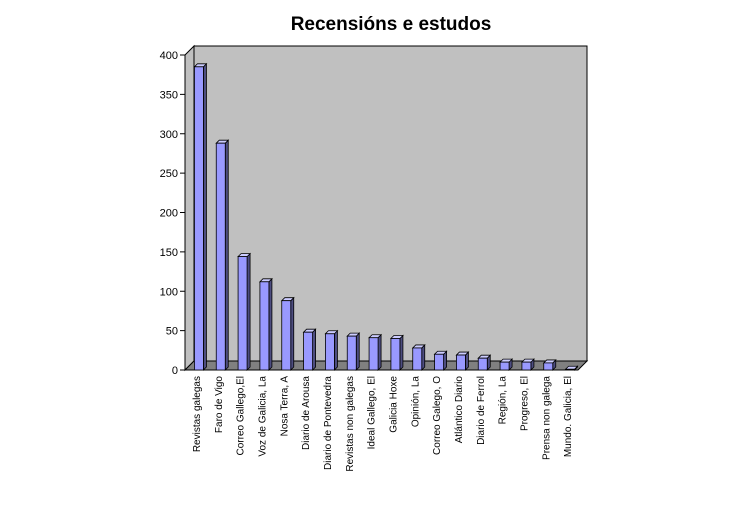  What do you see at coordinates (169, 174) in the screenshot?
I see `y-tick-label: 250` at bounding box center [169, 174].